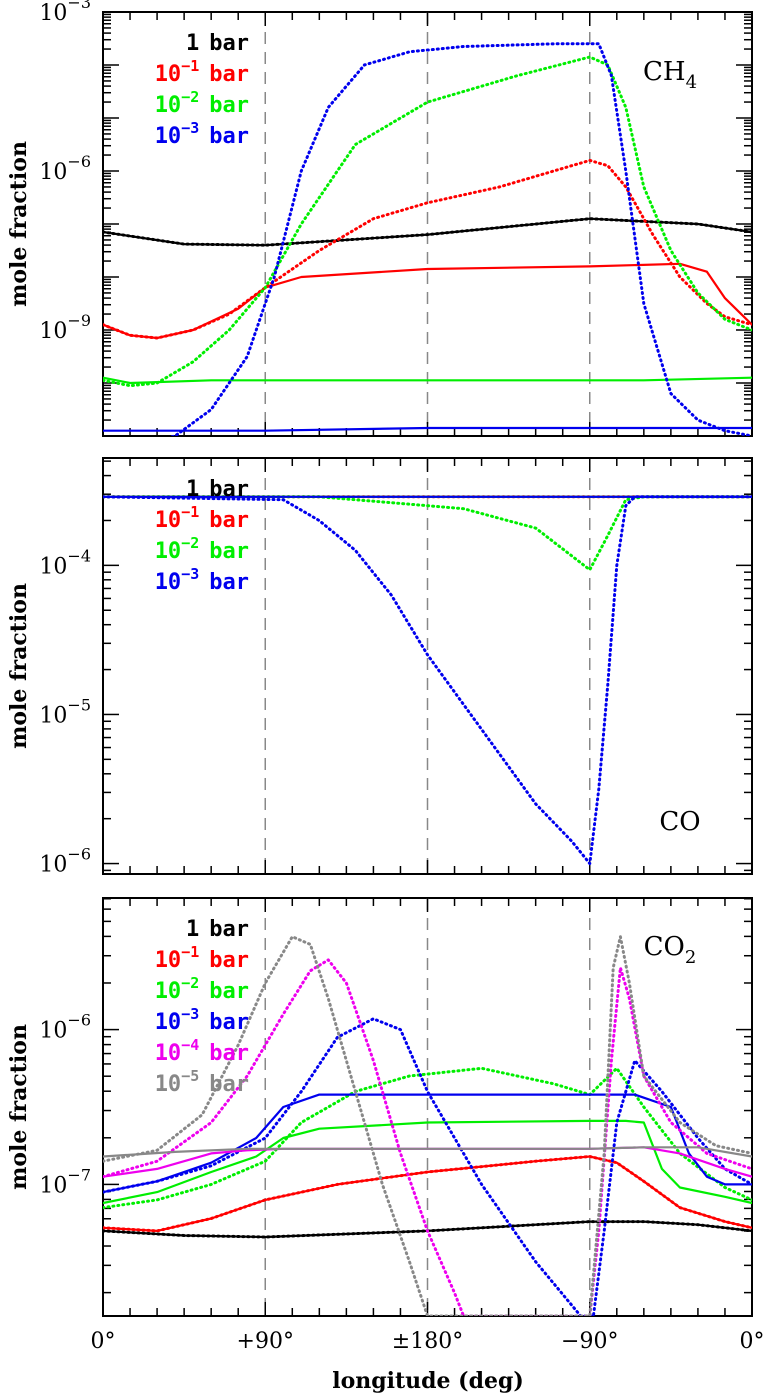 The width and height of the screenshot is (764, 1393). What do you see at coordinates (65, 13) in the screenshot?
I see `y-tick-label: 10−3` at bounding box center [65, 13].